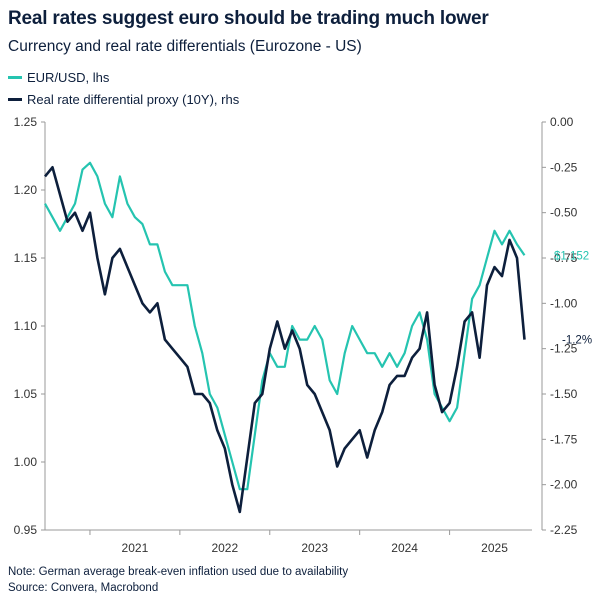  I want to click on legend-item-real-rate: Real rate differential proxy (10Y), rhs, so click(123, 99).